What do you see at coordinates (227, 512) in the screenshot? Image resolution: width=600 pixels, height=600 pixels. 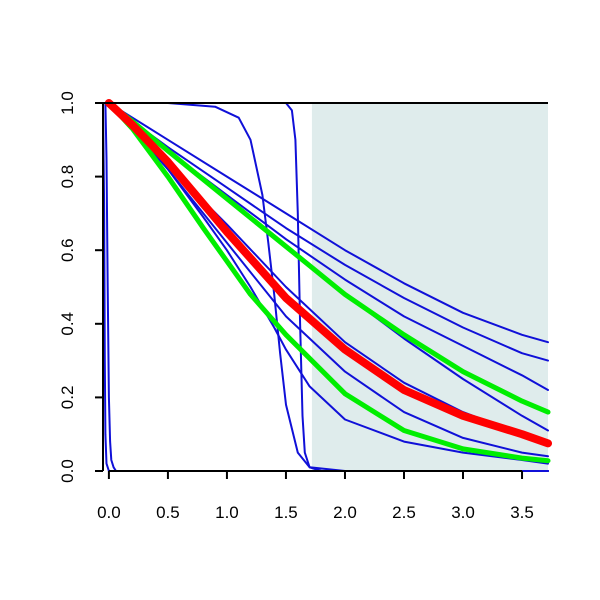 I see `x-tick-label: 1.0` at bounding box center [227, 512].